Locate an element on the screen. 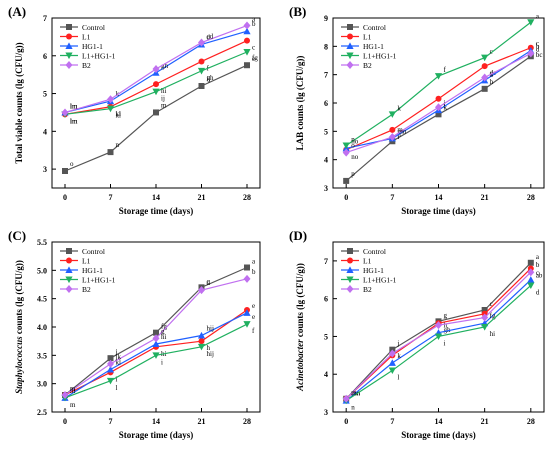 The width and height of the screenshot is (550, 449). y-axis-label-genus: Staphylococcus is located at coordinates (19, 365).